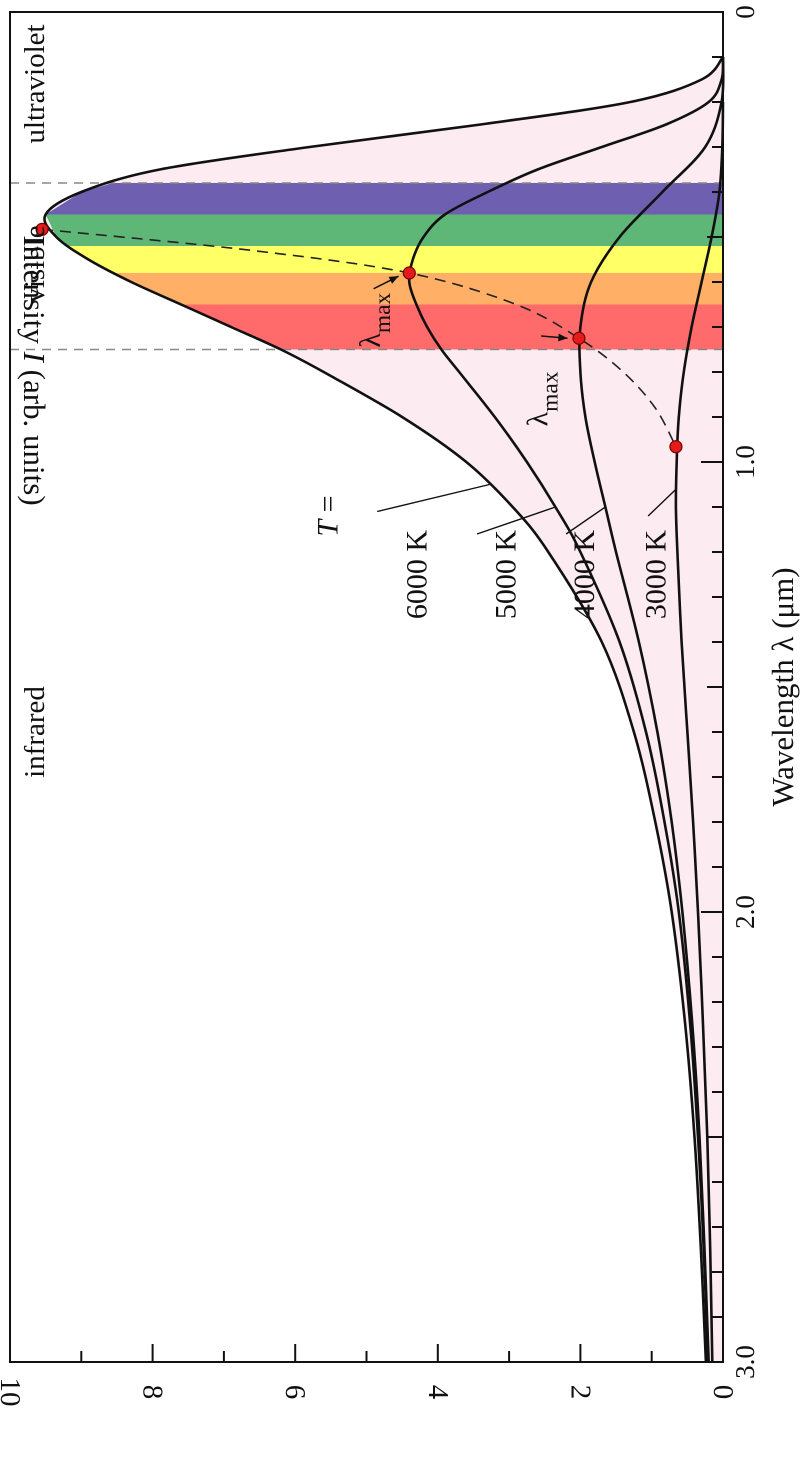 The image size is (803, 1460). What do you see at coordinates (580, 1392) in the screenshot?
I see `y-tick-label: 2` at bounding box center [580, 1392].